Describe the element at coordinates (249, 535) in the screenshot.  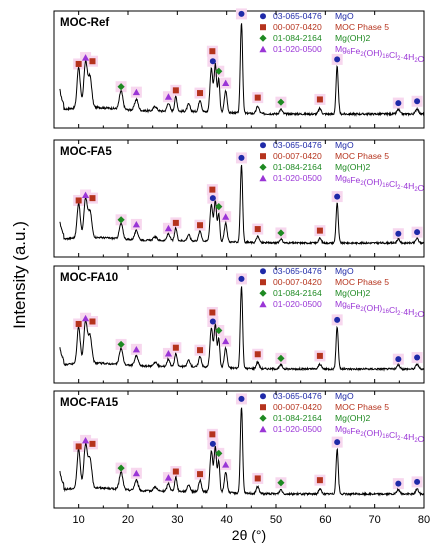
I see `x-axis-label: 2θ (°)` at that location.